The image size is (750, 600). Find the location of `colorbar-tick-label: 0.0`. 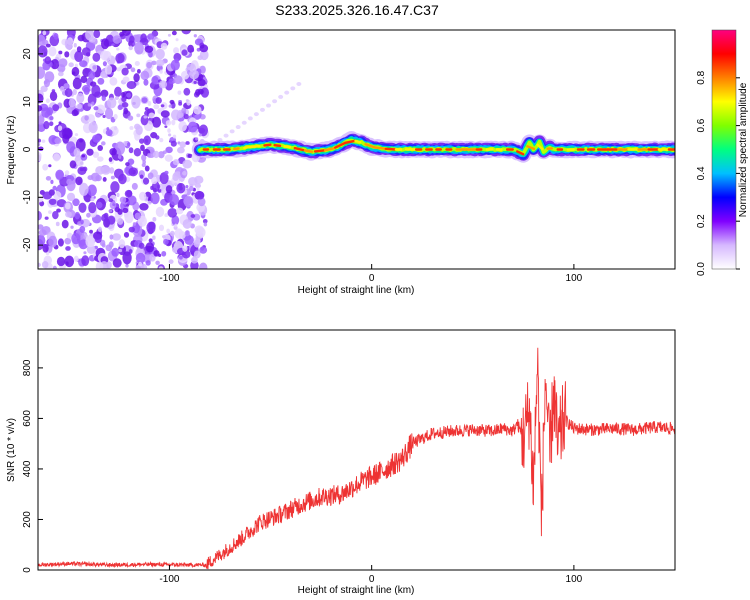

colorbar-tick-label: 0.0 is located at coordinates (701, 269).